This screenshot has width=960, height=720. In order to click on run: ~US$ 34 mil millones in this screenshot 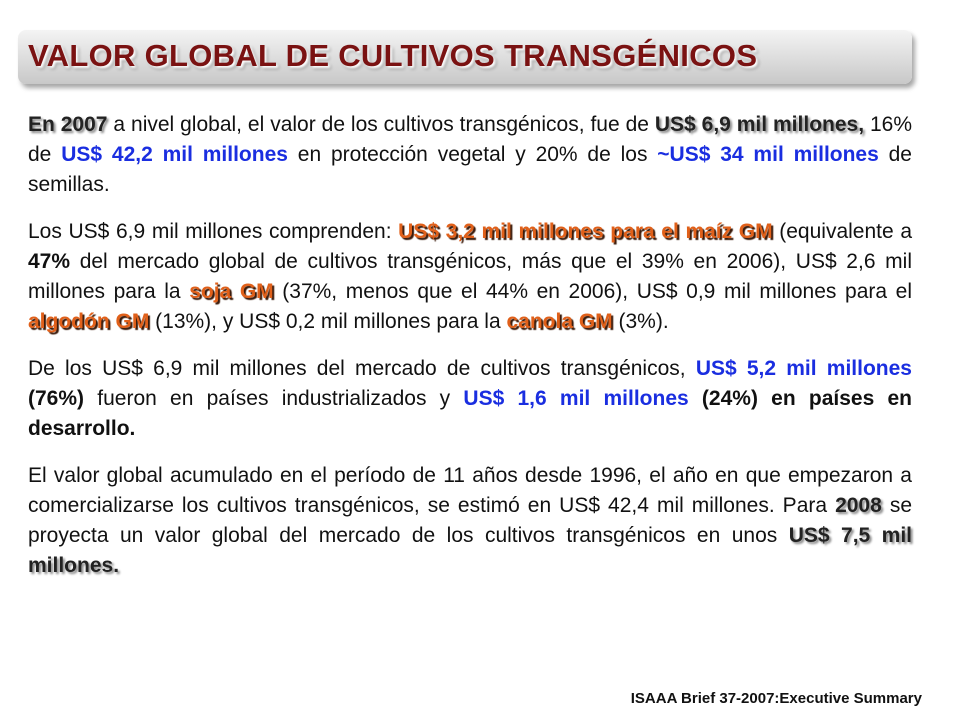, I will do `click(768, 154)`.